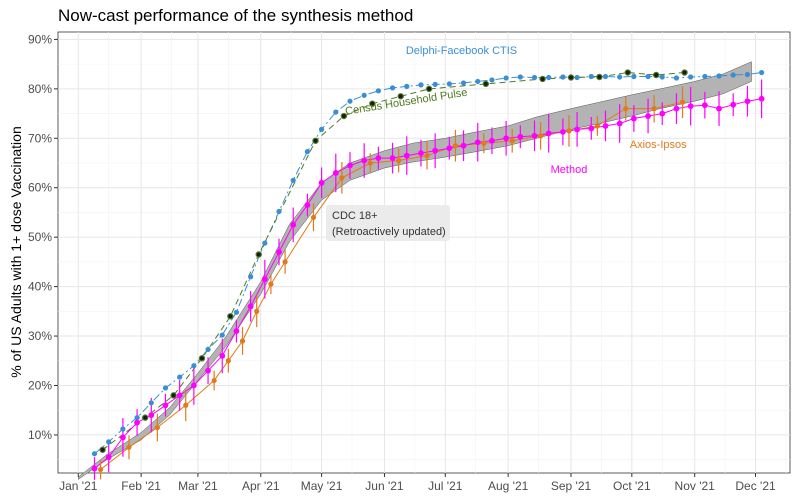 Image resolution: width=800 pixels, height=500 pixels. Describe the element at coordinates (755, 486) in the screenshot. I see `x-tick-label: Dec '21` at that location.